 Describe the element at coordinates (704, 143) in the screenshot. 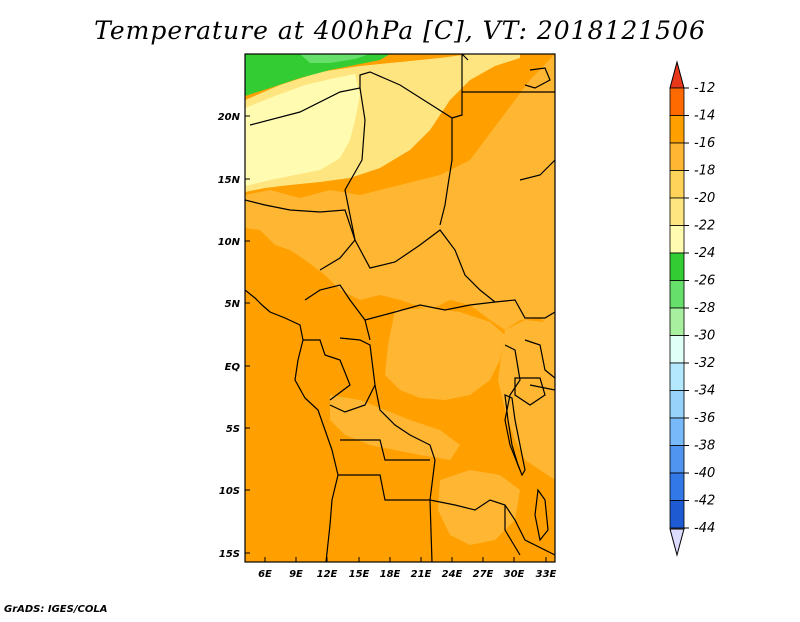

I see `colorbar-label: -16` at that location.